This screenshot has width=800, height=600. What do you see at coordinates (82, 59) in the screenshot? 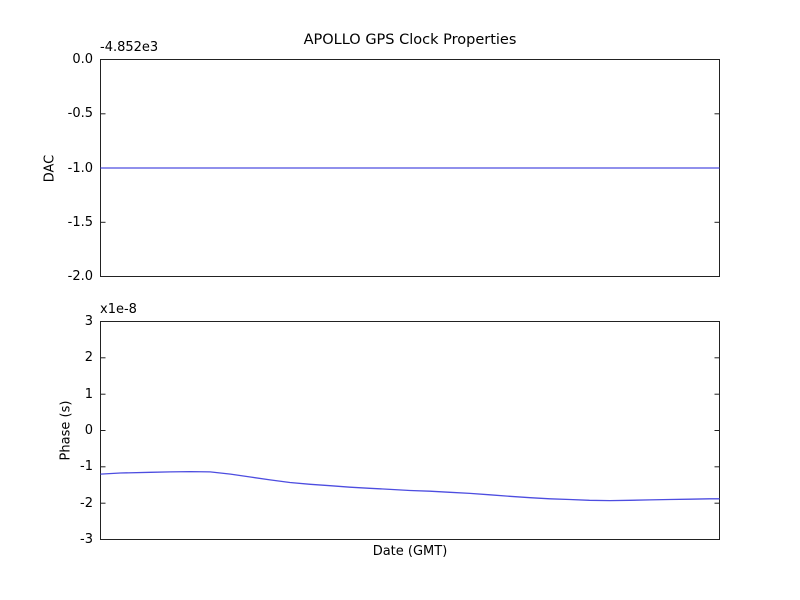
I see `ytick-label: 0.0` at bounding box center [82, 59].